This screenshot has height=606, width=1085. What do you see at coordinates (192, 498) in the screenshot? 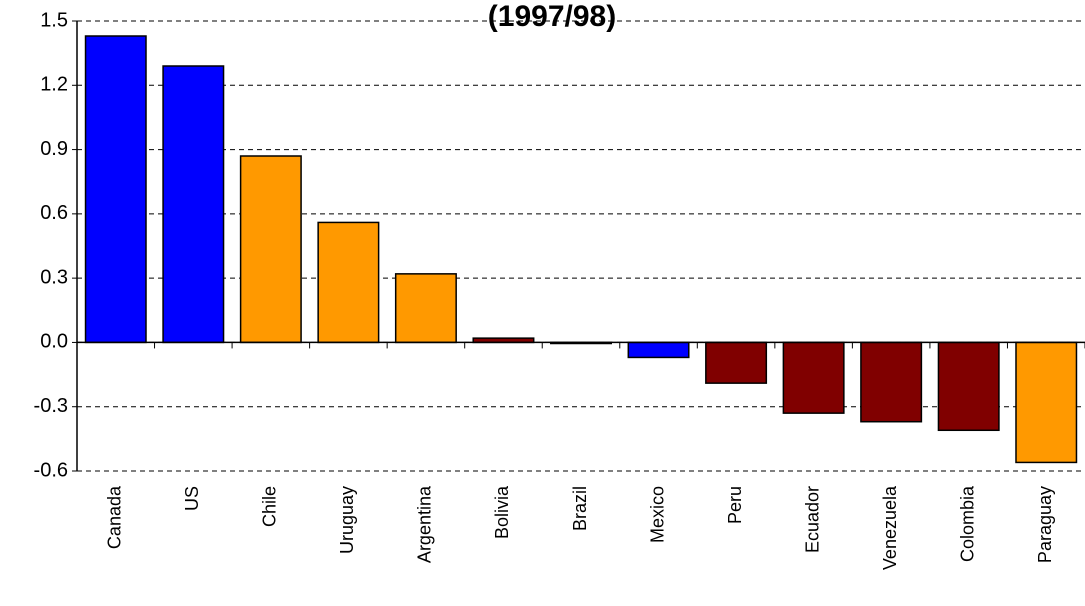
I see `x-tick-label: US` at bounding box center [192, 498].